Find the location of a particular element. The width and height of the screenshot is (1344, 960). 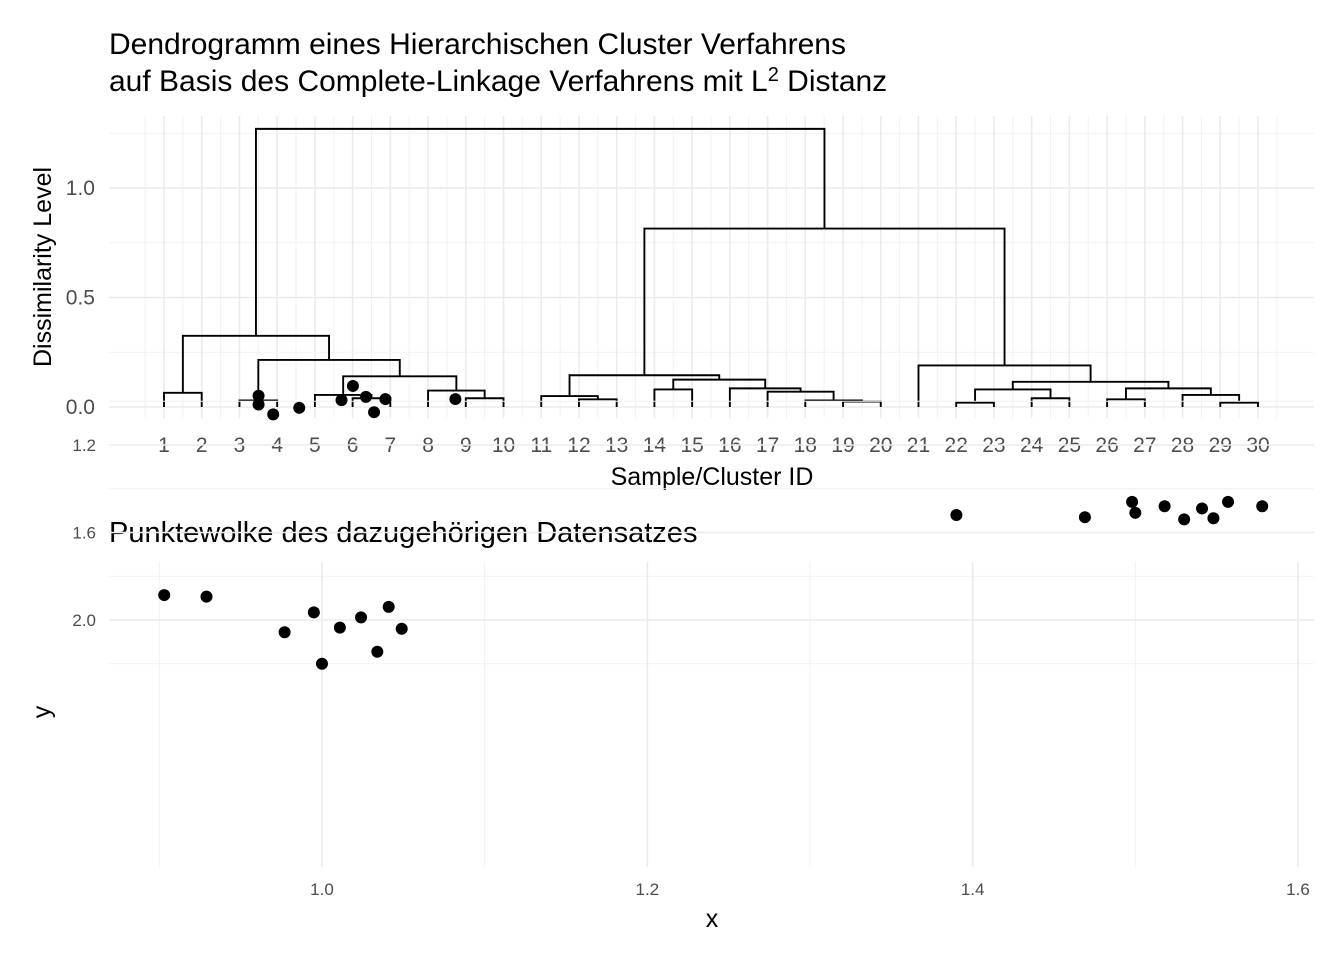

dendrogram-x-axis-label: Sample/Cluster ID is located at coordinates (712, 477).